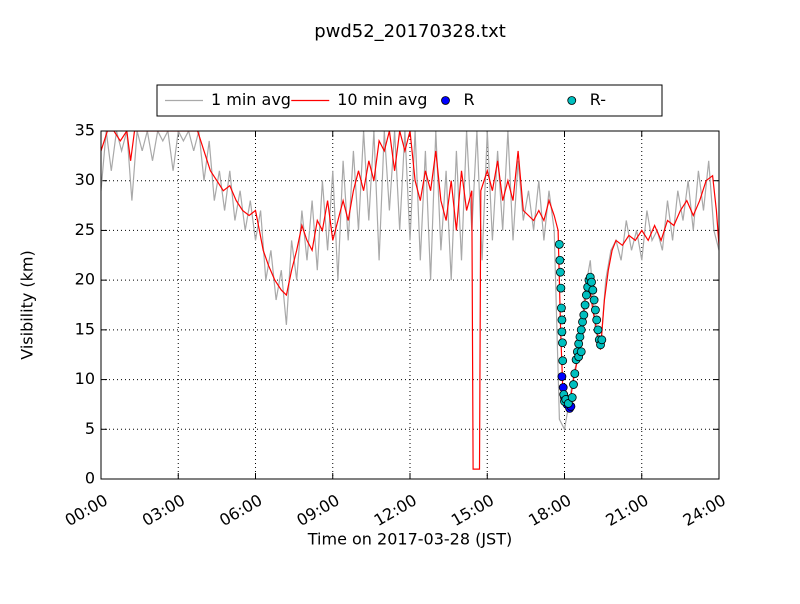 This screenshot has height=604, width=800. What do you see at coordinates (85, 279) in the screenshot?
I see `y-tick-label: 20` at bounding box center [85, 279].